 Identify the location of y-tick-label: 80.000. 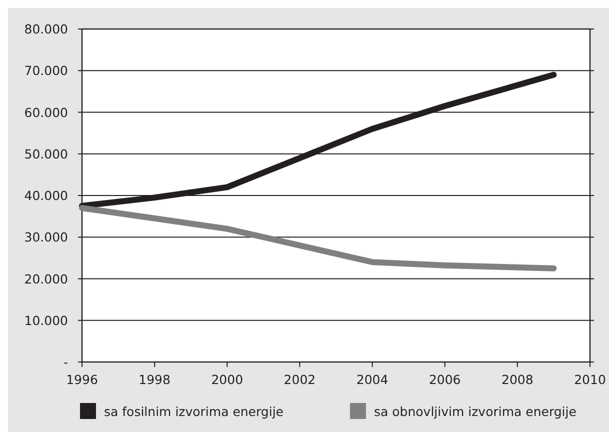
(46, 29).